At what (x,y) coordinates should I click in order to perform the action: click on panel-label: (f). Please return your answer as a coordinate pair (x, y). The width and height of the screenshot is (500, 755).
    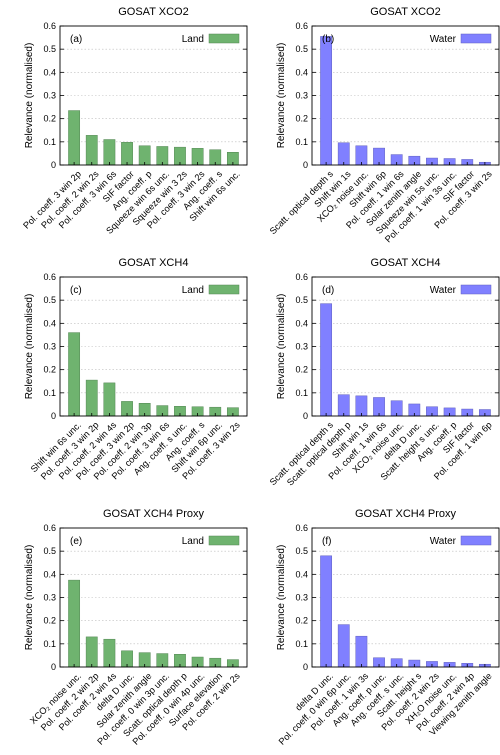
    Looking at the image, I should click on (326, 541).